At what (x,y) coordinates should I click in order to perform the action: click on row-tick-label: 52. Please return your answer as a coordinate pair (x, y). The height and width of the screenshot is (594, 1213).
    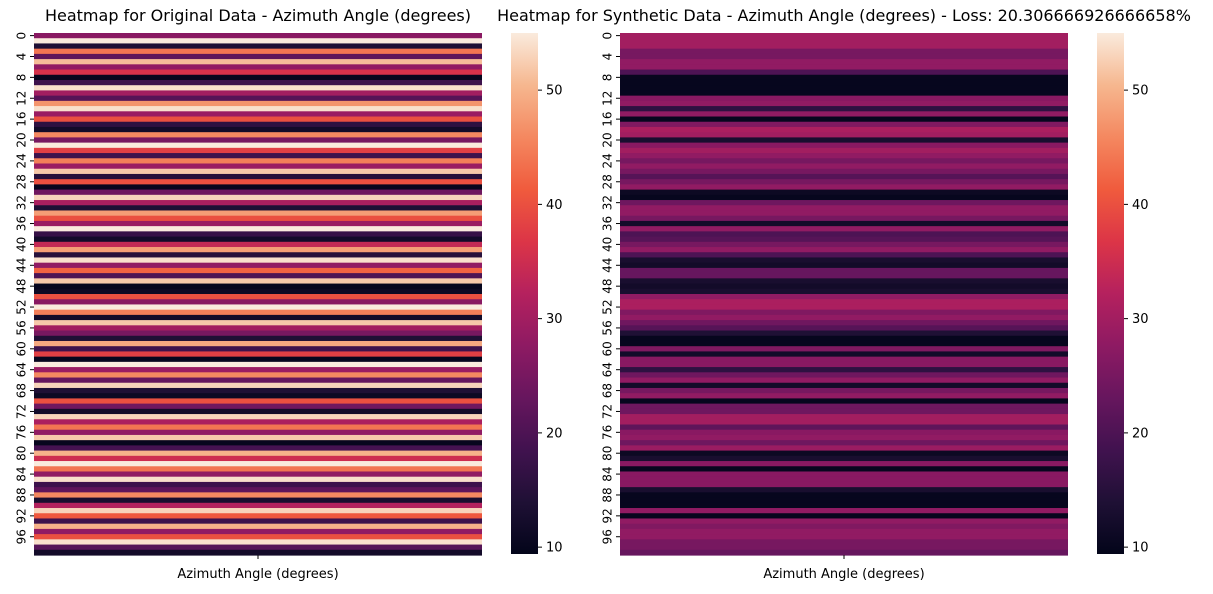
    Looking at the image, I should click on (21, 306).